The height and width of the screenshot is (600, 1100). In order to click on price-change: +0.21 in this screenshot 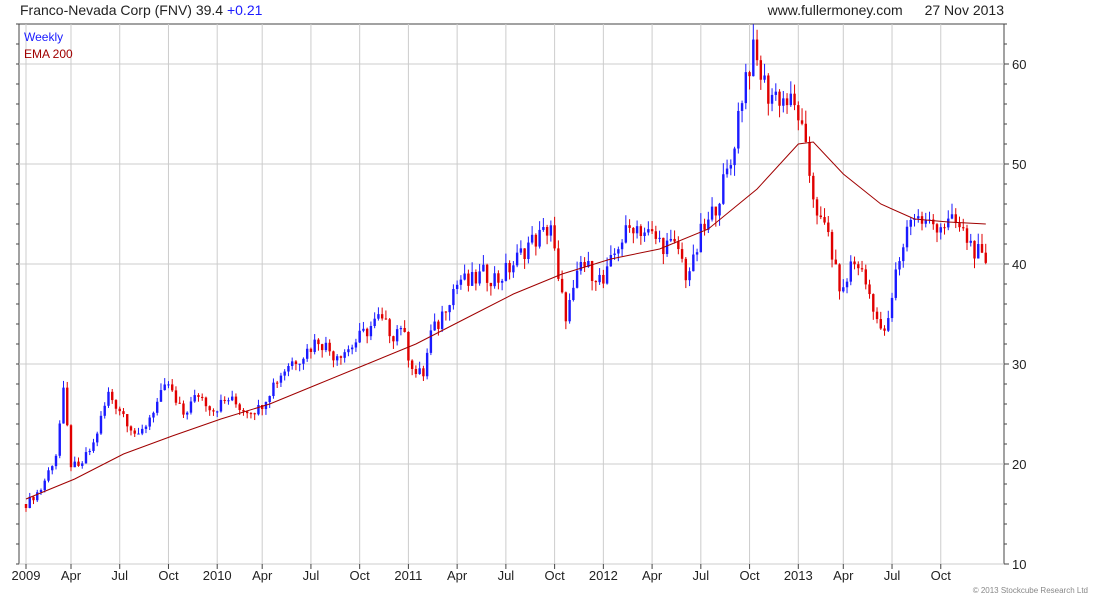, I will do `click(244, 10)`.